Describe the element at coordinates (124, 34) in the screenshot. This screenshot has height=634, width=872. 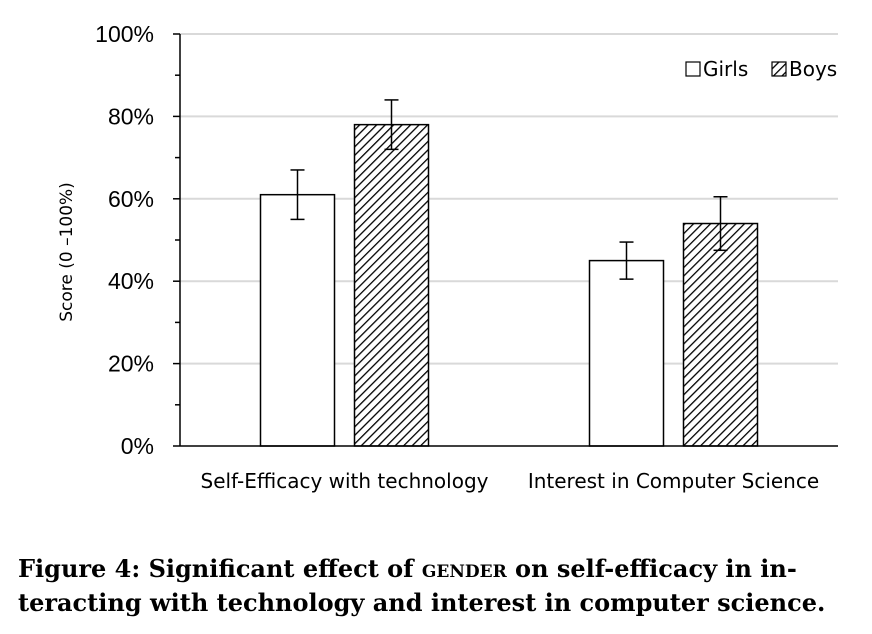
I see `y-tick-label: 100%` at that location.